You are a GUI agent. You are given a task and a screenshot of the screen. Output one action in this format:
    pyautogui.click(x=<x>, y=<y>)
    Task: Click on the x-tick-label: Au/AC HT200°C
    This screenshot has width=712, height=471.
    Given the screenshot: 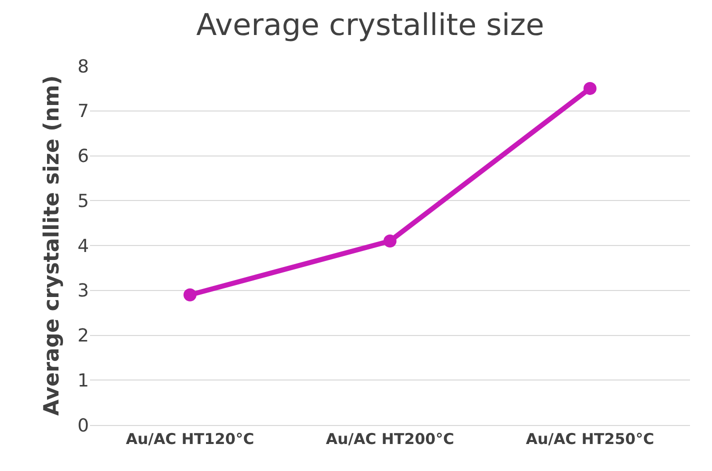 What is the action you would take?
    pyautogui.click(x=390, y=439)
    